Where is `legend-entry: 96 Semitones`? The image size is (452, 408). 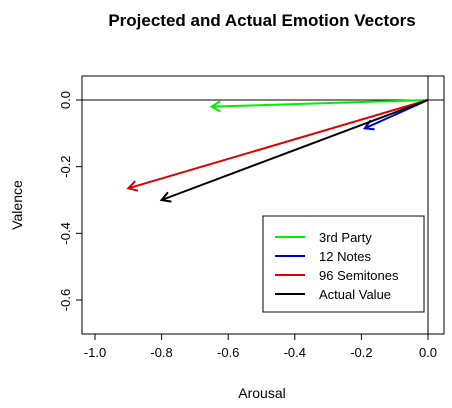
legend-entry: 96 Semitones is located at coordinates (337, 275).